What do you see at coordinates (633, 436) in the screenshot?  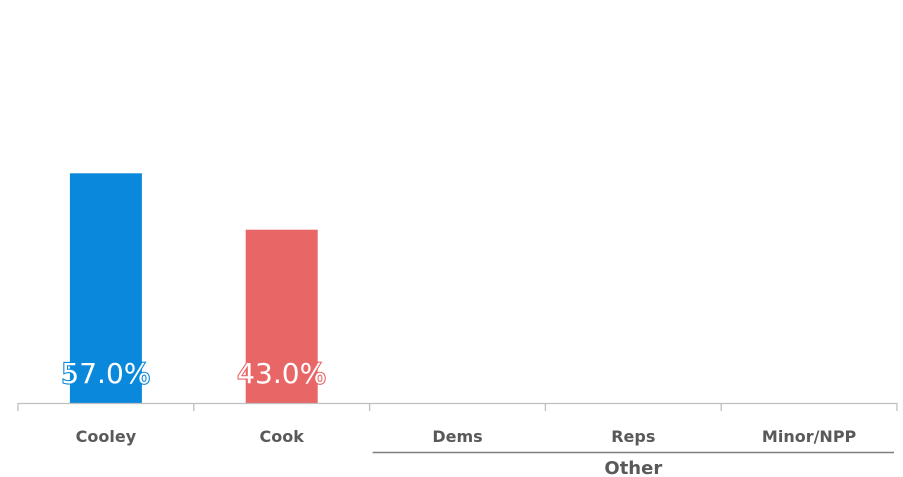 I see `x-tick-label: Reps` at bounding box center [633, 436].